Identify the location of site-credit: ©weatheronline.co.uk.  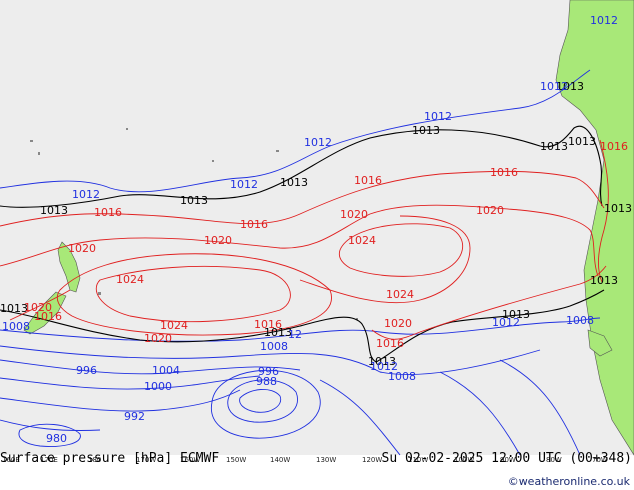
(568, 481).